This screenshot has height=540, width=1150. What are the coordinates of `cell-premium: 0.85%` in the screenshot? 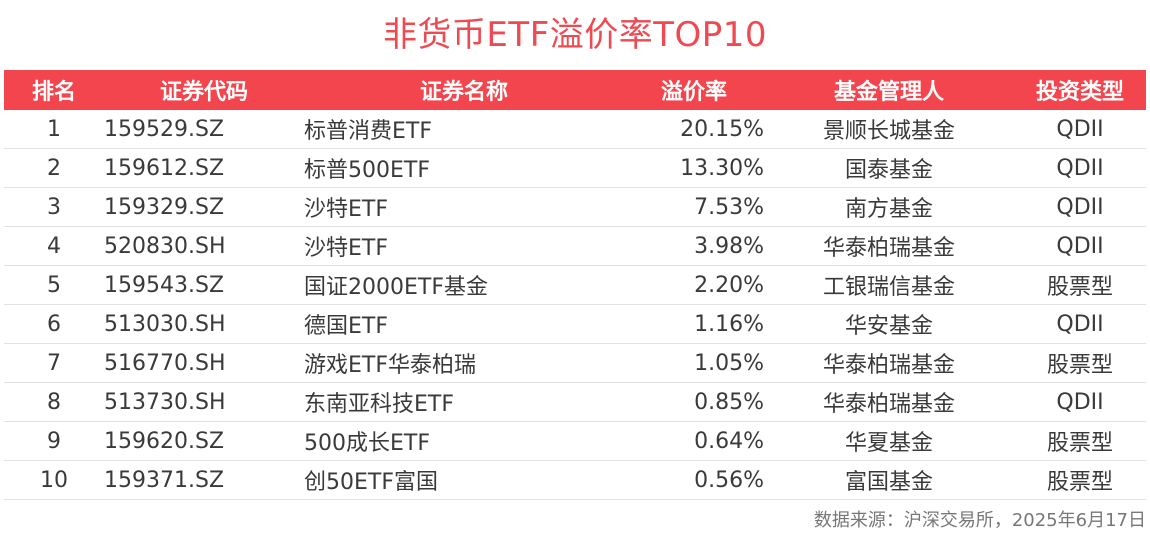 It's located at (694, 402).